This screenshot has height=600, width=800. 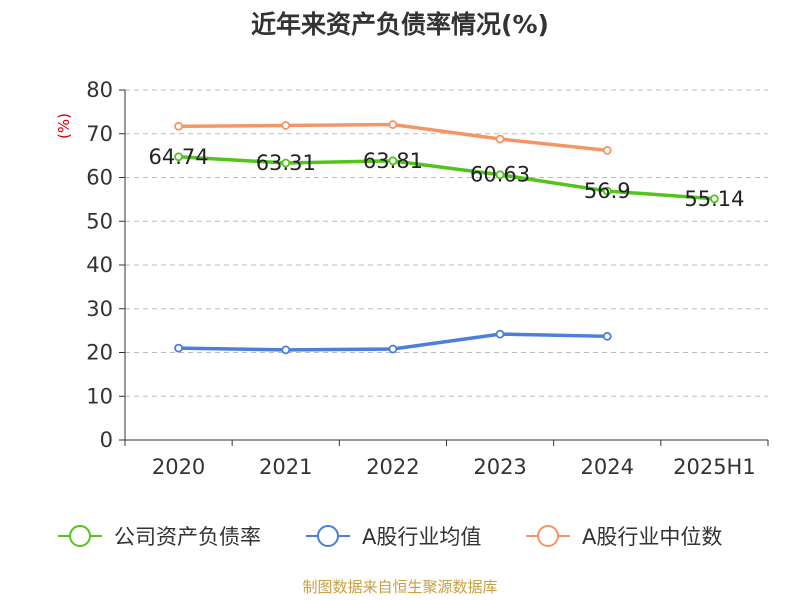 I want to click on y-tick-label: 50, so click(x=99, y=221).